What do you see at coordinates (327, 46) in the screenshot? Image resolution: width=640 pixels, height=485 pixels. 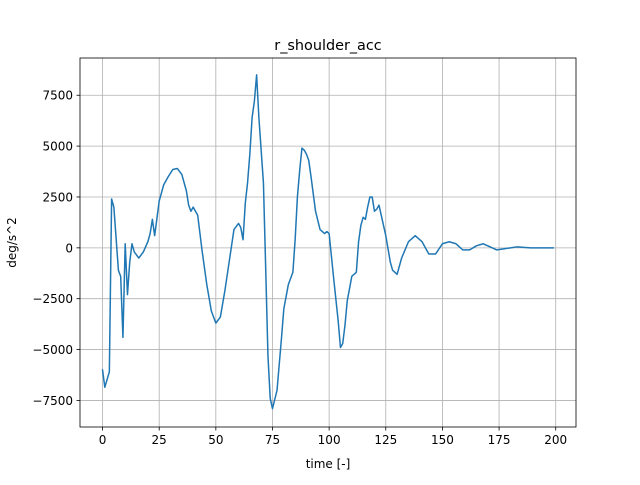 I see `chart-title: r_shoulder_acc` at bounding box center [327, 46].